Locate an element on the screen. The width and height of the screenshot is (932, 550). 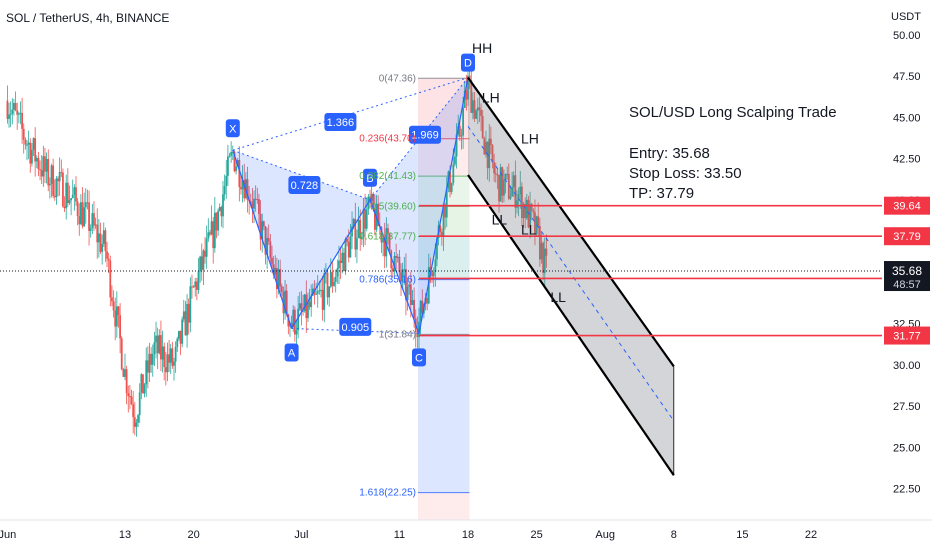
time-axis is located at coordinates (466, 535).